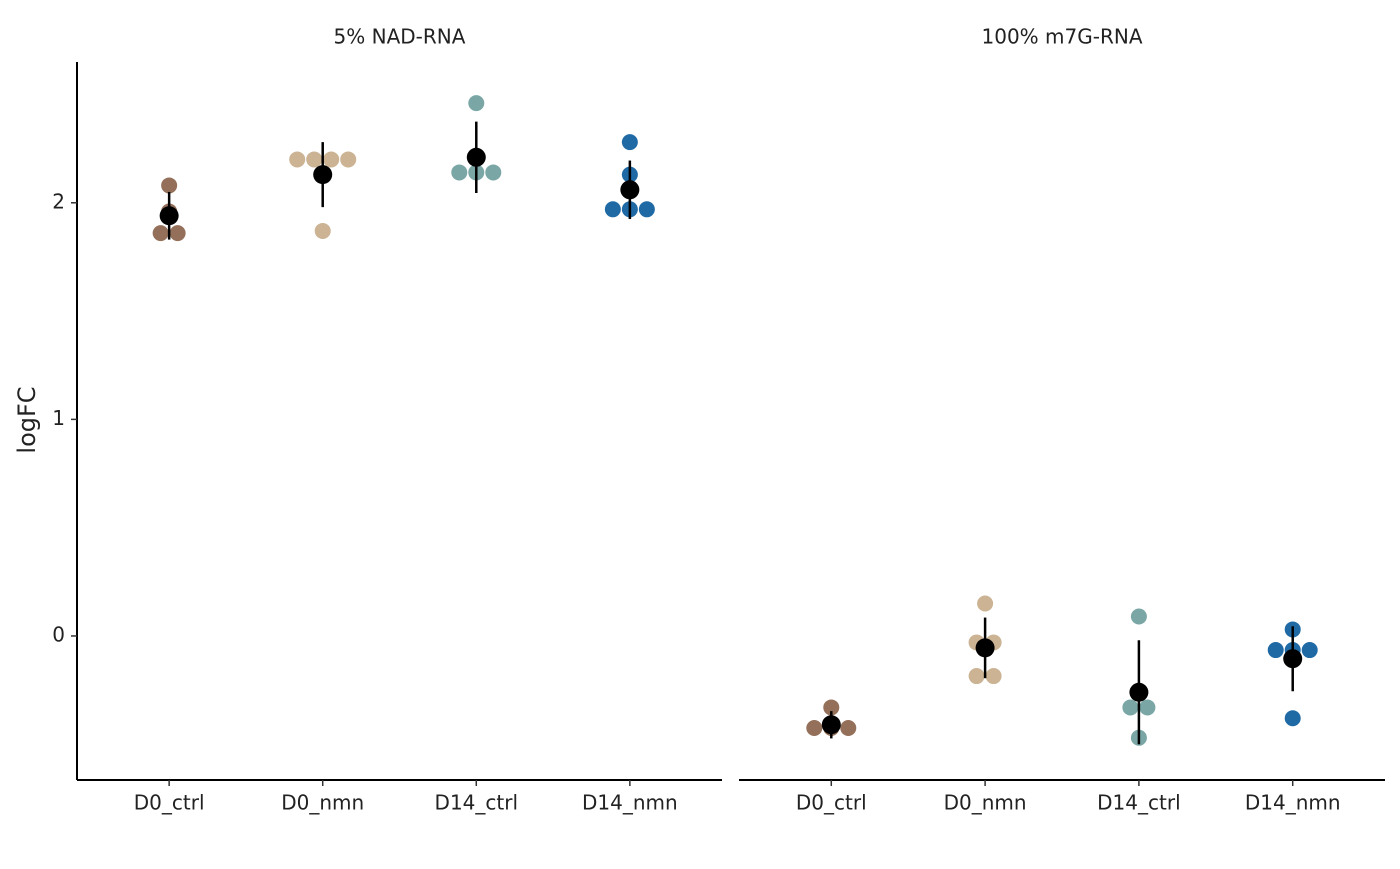  What do you see at coordinates (58, 634) in the screenshot?
I see `y-tick-label: 0` at bounding box center [58, 634].